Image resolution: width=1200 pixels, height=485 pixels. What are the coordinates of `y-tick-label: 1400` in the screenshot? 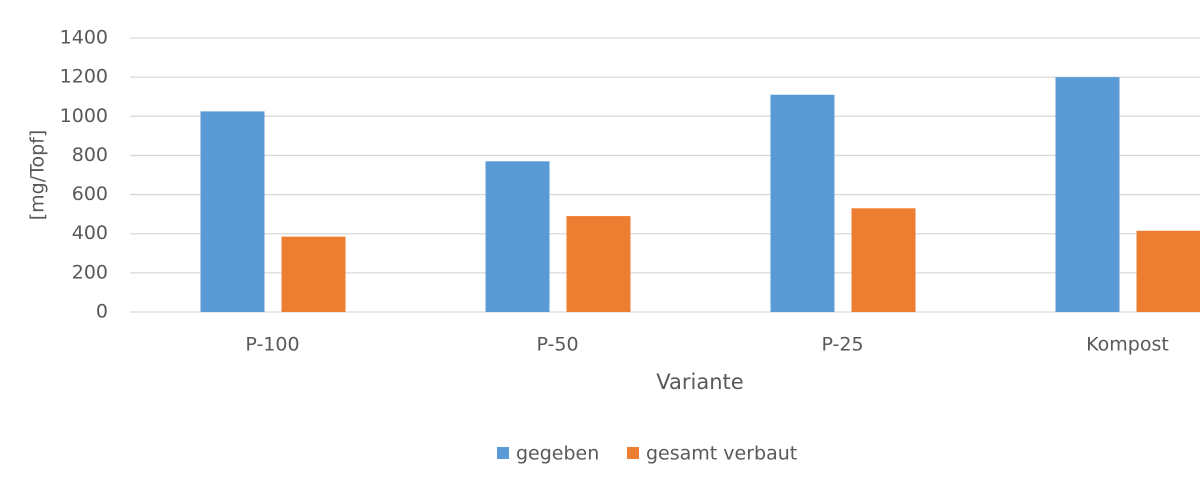 It's located at (84, 38).